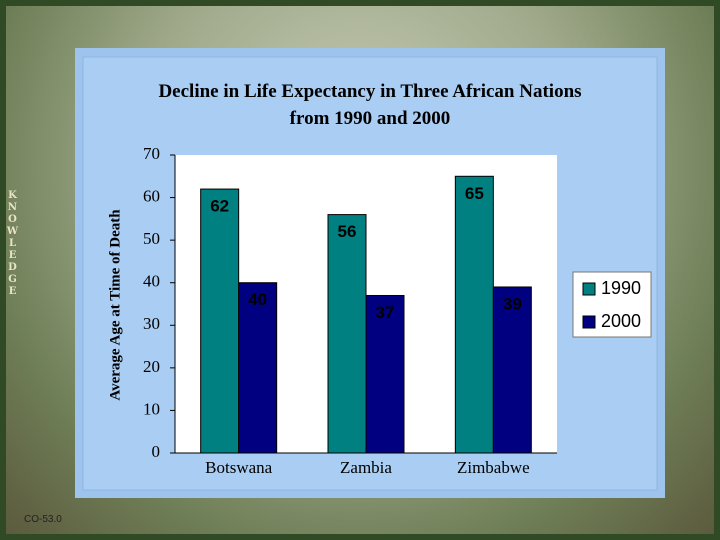 The height and width of the screenshot is (540, 720). Describe the element at coordinates (151, 323) in the screenshot. I see `y-tick-label: 30` at that location.